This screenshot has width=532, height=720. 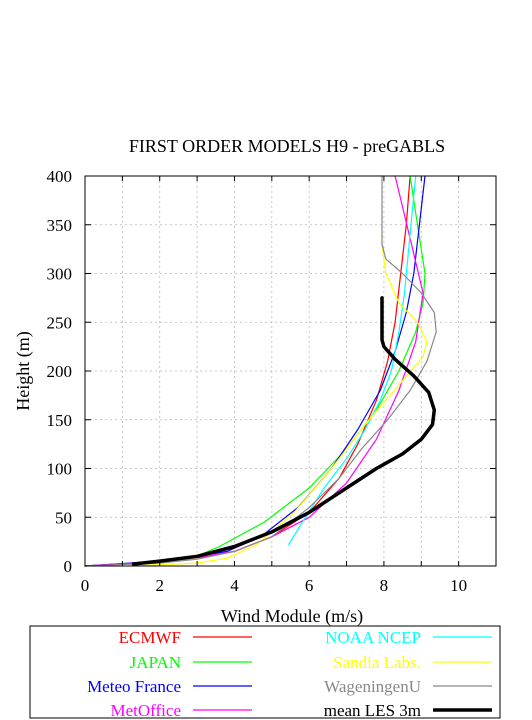 I want to click on y-tick-label: 200, so click(x=60, y=371).